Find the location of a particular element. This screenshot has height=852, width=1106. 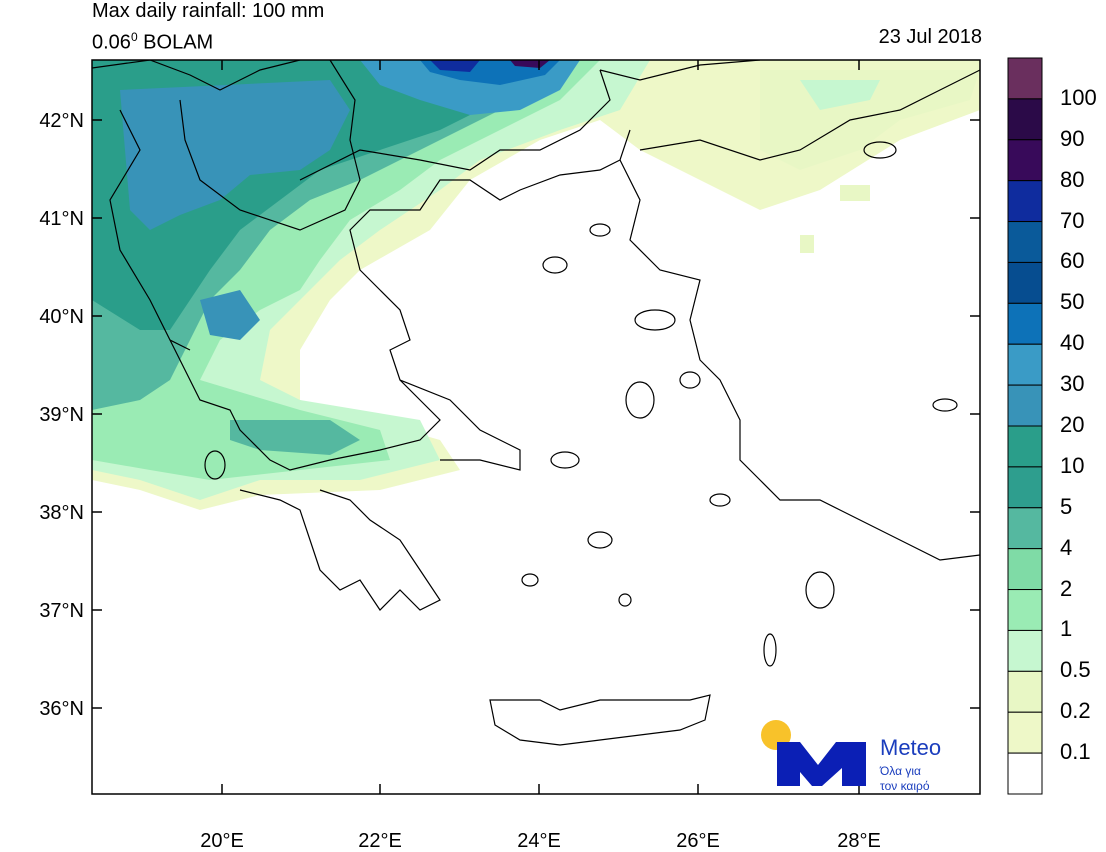

colorbar-label: 60 is located at coordinates (1072, 261).